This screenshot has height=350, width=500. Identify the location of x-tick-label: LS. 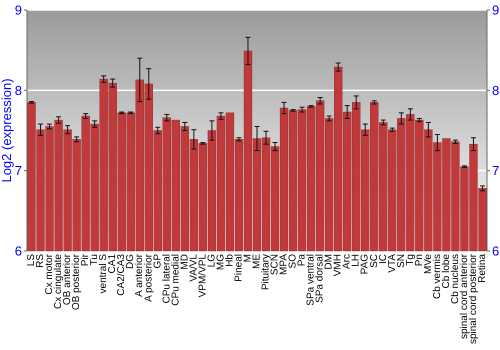
(32, 260).